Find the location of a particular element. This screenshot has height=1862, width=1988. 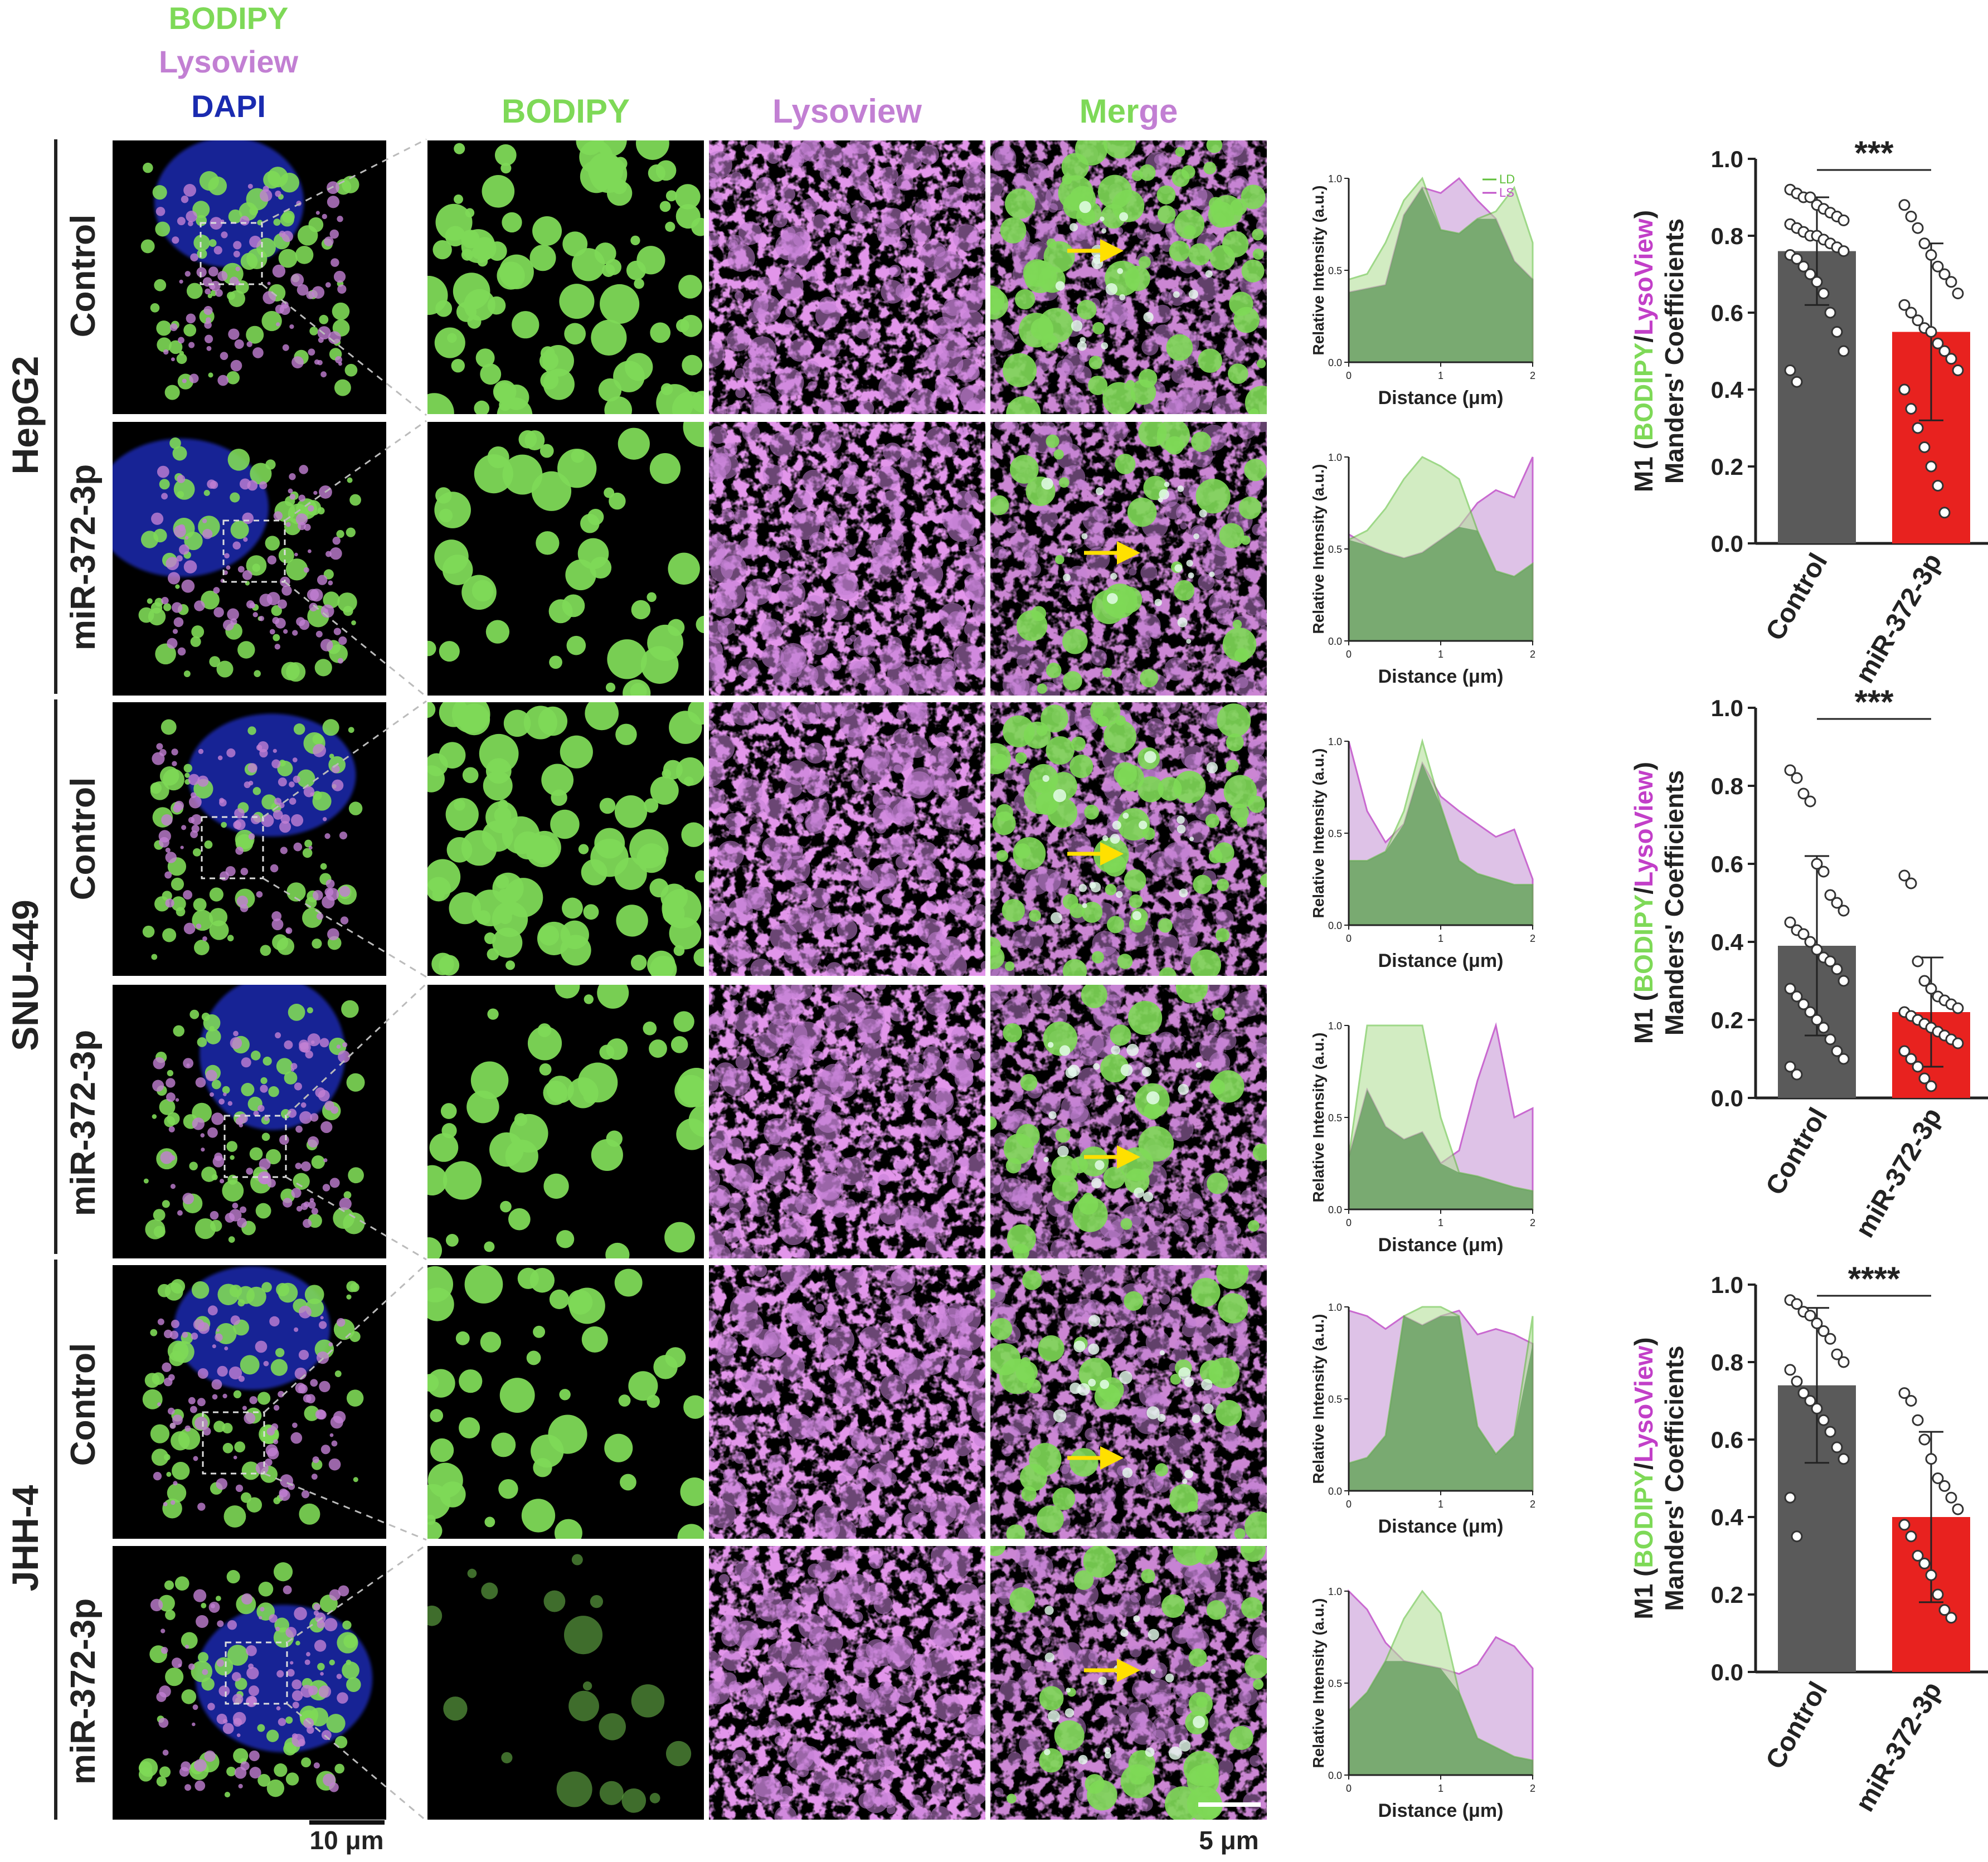

y-axis-label: M1 (BODIPY/LysoView) is located at coordinates (1643, 1478).